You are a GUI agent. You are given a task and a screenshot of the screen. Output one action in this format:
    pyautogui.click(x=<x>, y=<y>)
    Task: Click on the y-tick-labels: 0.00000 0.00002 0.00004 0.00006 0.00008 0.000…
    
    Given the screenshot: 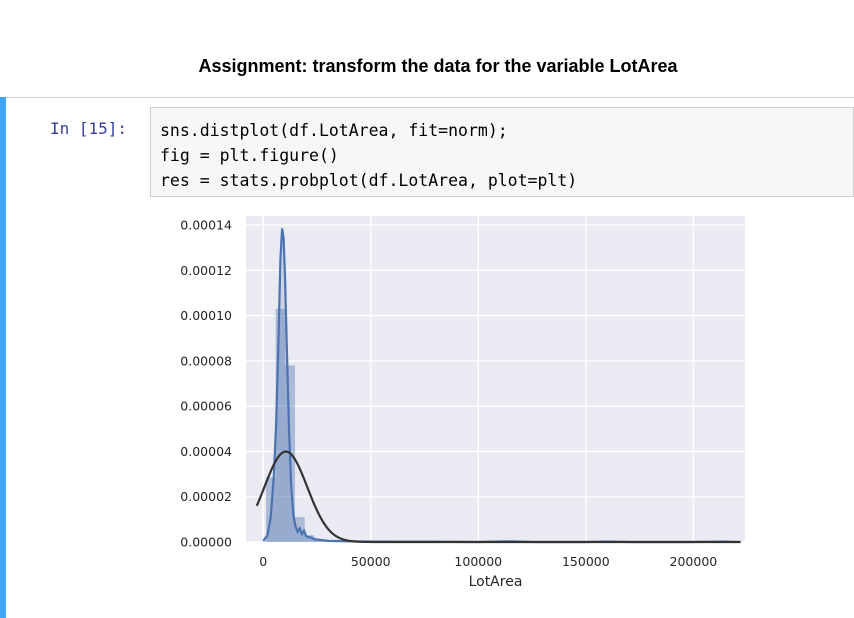 What is the action you would take?
    pyautogui.click(x=206, y=384)
    